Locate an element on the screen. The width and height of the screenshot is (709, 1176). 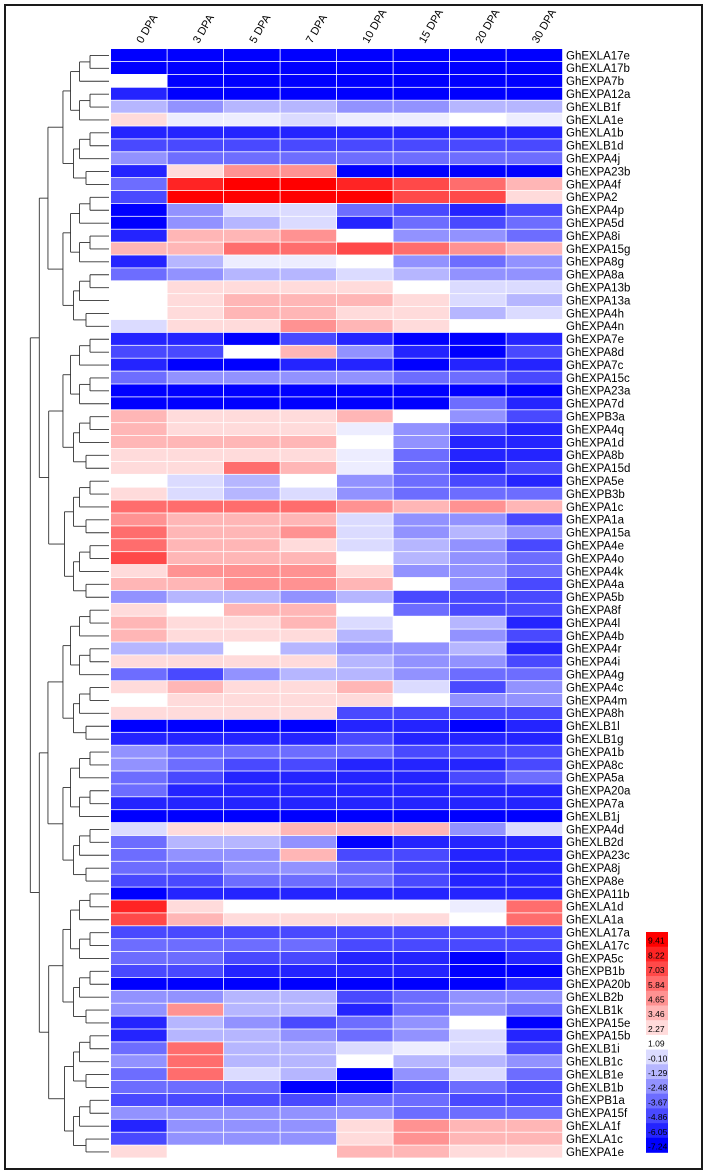
row-label: GhEXPA12a is located at coordinates (598, 95).